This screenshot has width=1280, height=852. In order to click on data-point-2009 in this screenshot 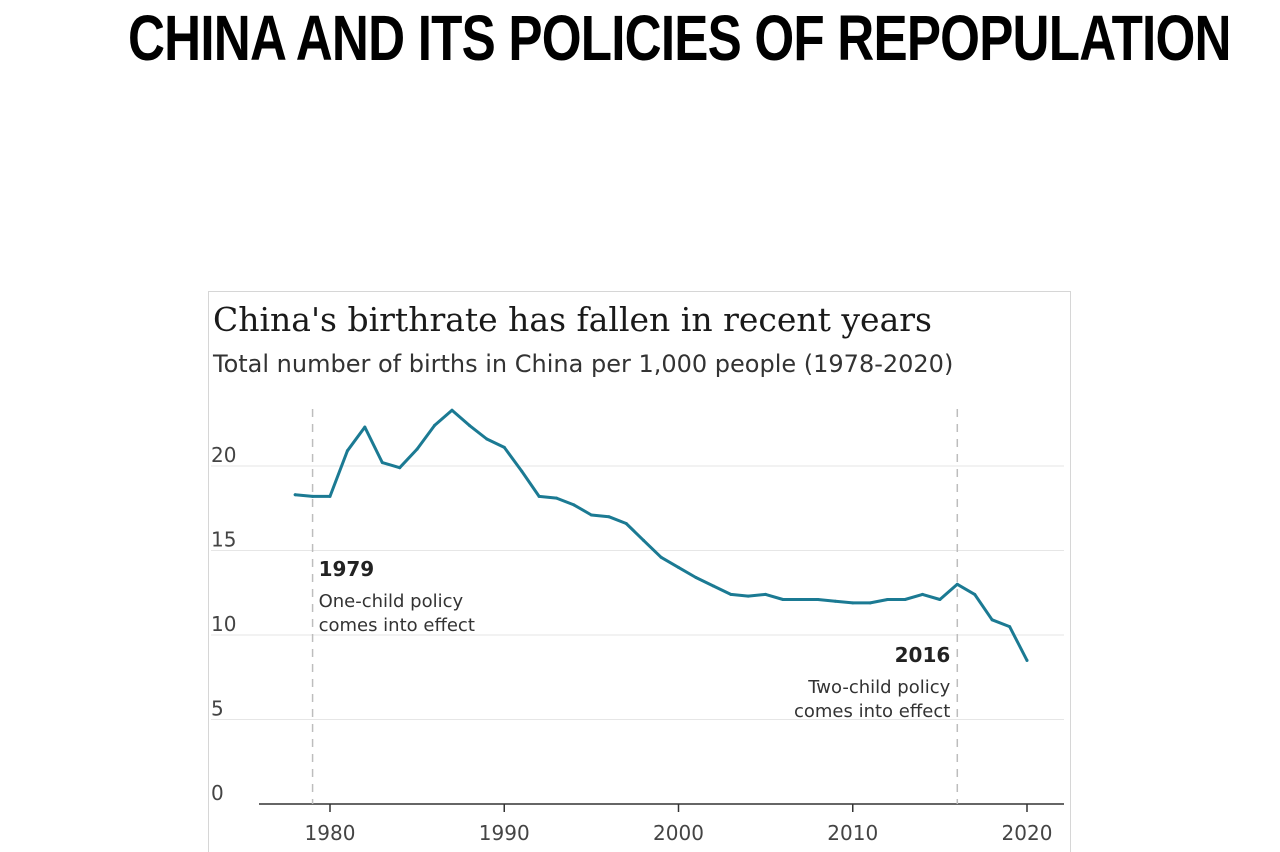, I will do `click(835, 601)`.